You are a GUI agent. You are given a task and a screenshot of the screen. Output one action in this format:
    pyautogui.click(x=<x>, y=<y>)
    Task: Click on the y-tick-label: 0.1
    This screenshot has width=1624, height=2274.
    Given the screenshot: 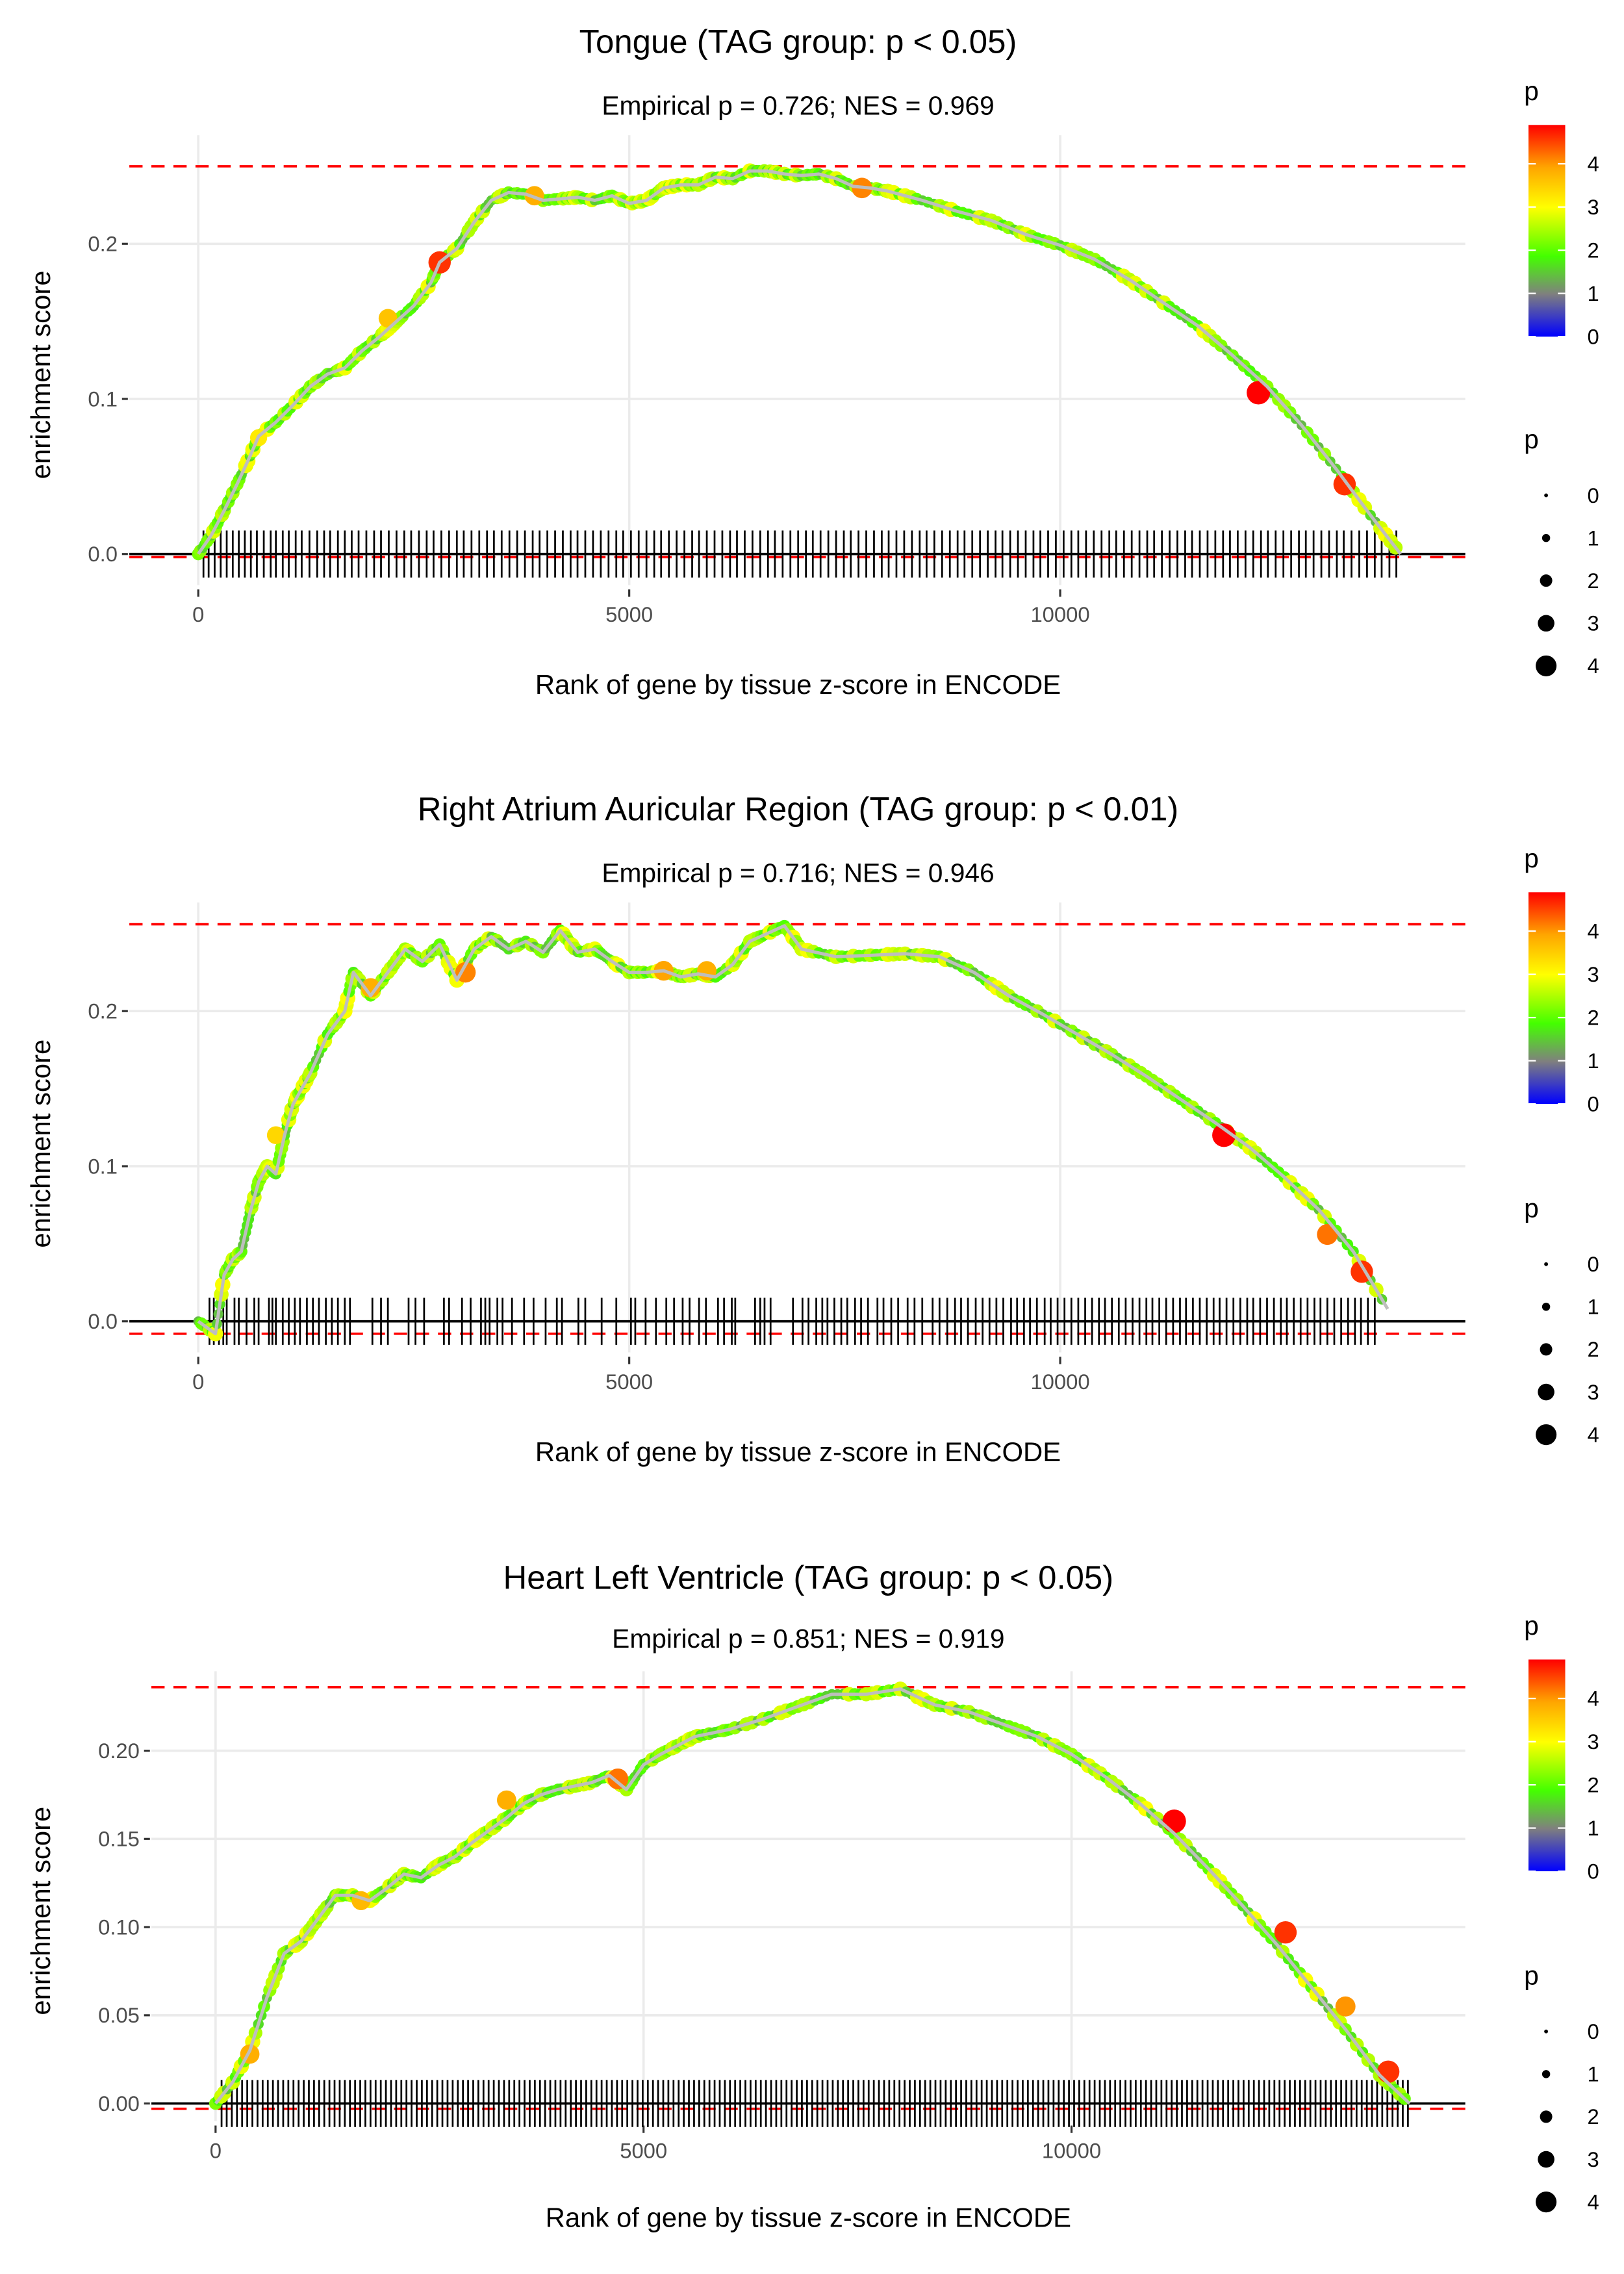 What is the action you would take?
    pyautogui.click(x=103, y=1166)
    